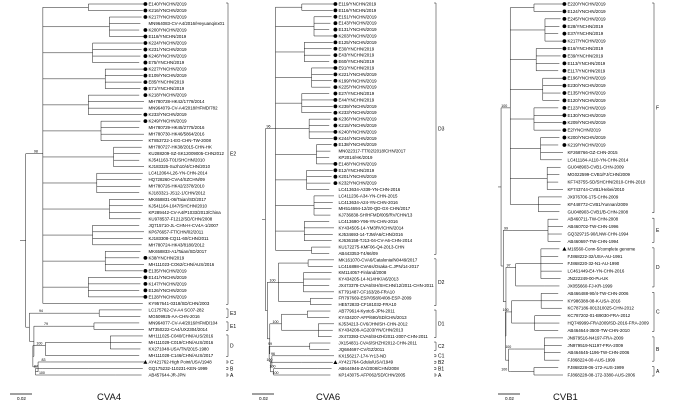 The width and height of the screenshot is (685, 405). What do you see at coordinates (587, 100) in the screenshot?
I see `leaf-label: E120/YNCHN/2019` at bounding box center [587, 100].